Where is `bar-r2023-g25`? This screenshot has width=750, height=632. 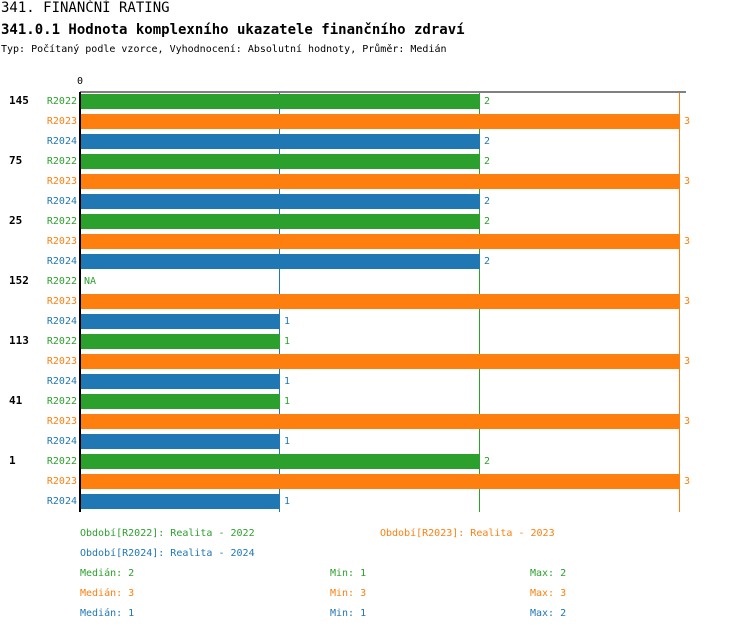 bar-r2023-g25 is located at coordinates (380, 241).